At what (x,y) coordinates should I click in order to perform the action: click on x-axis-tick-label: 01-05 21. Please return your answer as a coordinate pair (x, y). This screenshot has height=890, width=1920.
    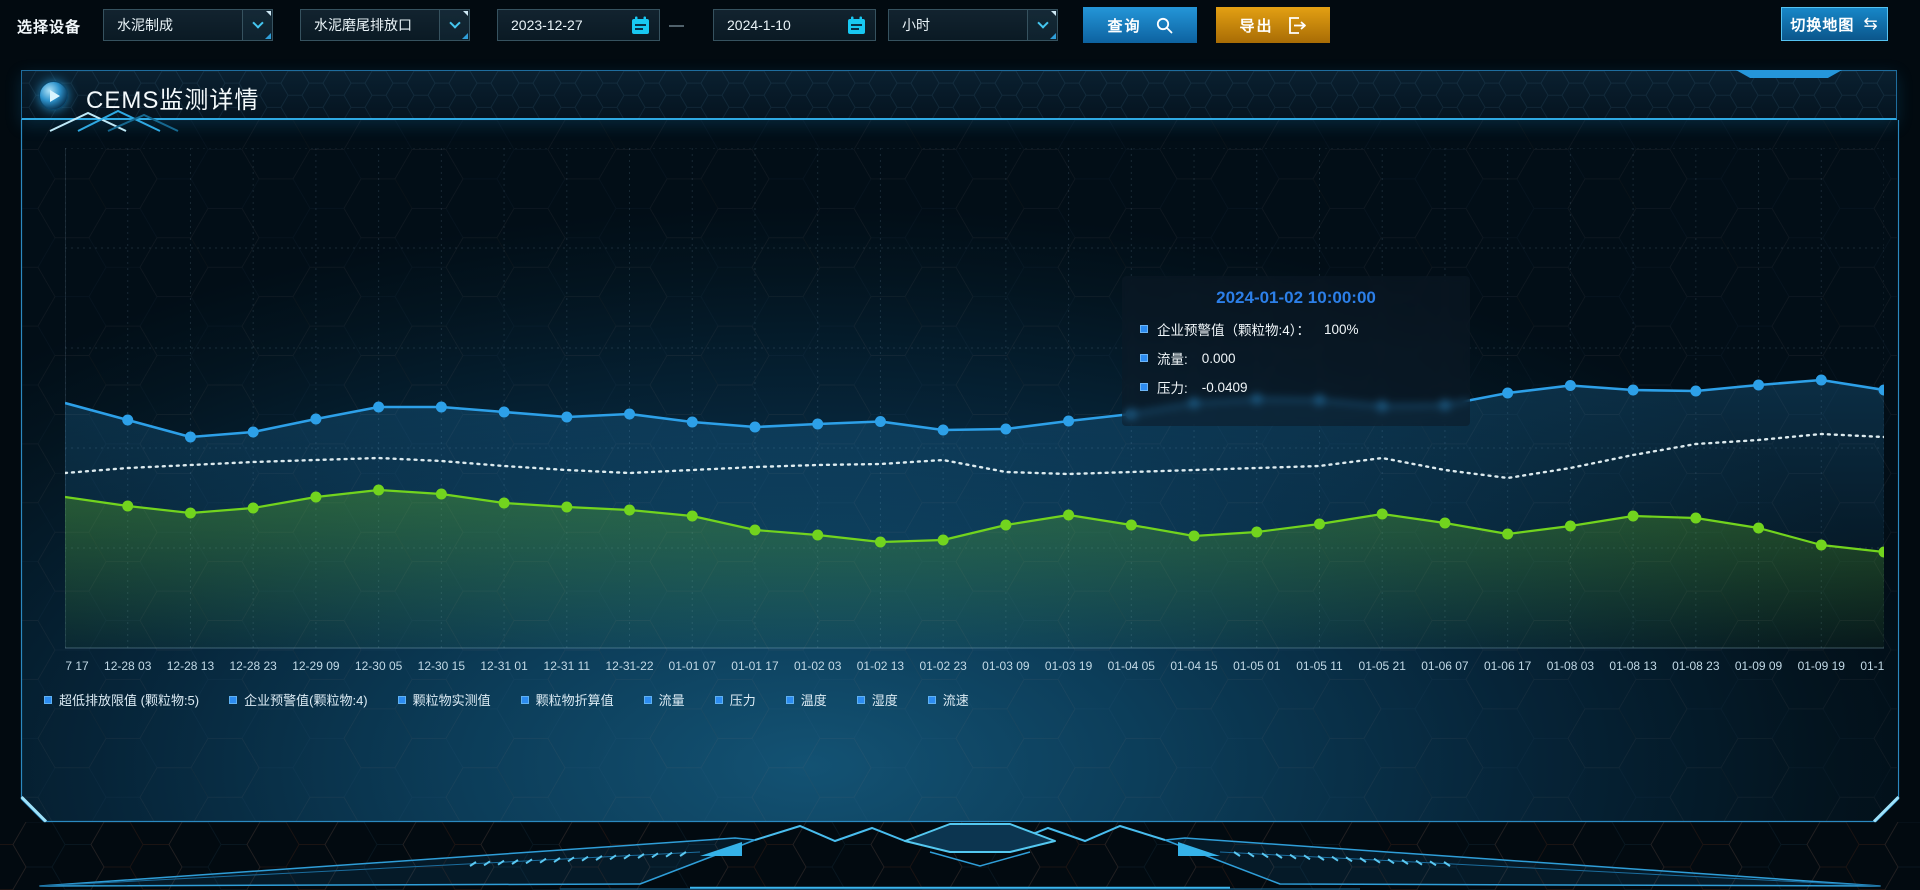
    Looking at the image, I should click on (1383, 666).